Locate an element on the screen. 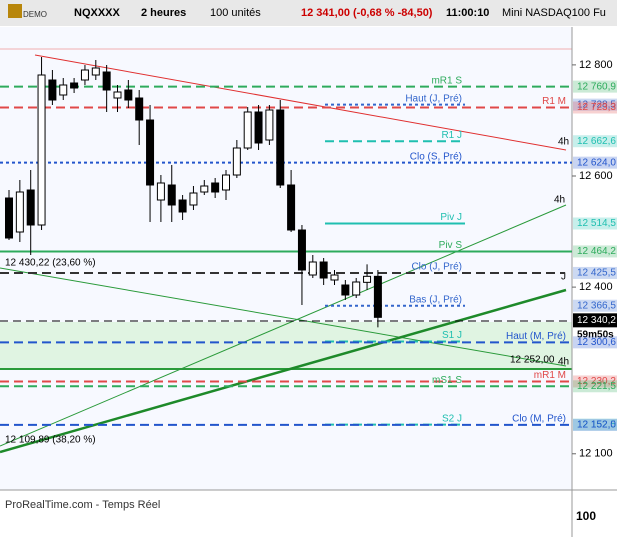 Image resolution: width=617 pixels, height=542 pixels. instrument: Mini NASDAQ100 Fu is located at coordinates (554, 13).